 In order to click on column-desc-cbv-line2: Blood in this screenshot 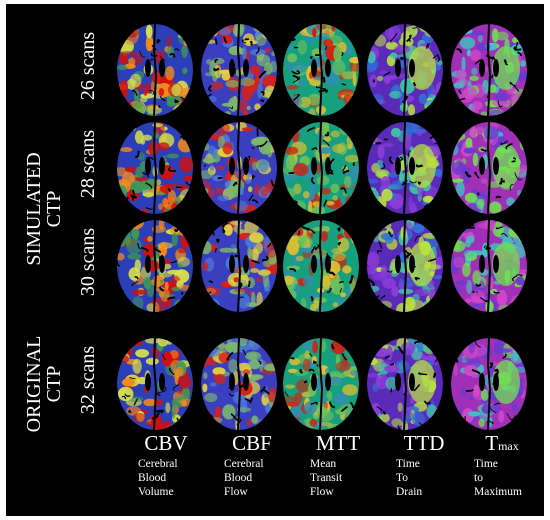, I will do `click(152, 478)`.